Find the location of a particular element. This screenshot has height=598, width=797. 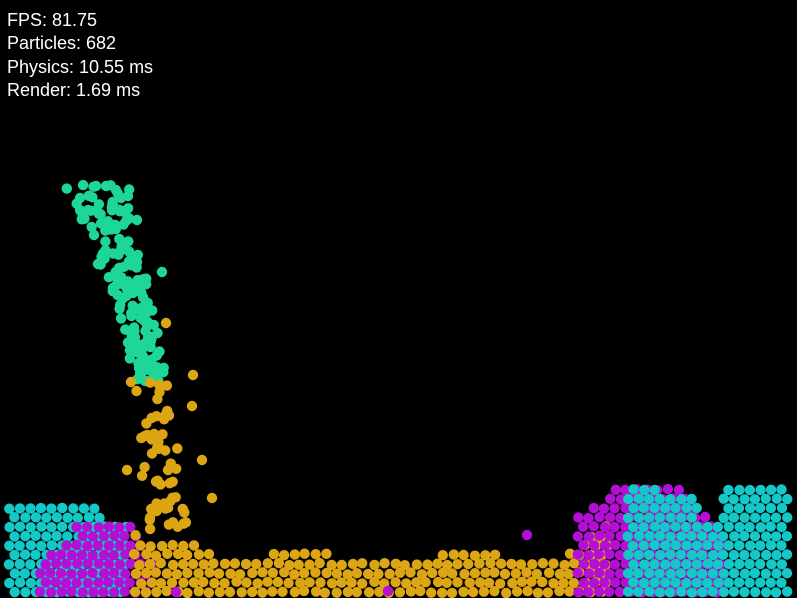

fps-readout: FPS: 81.75 is located at coordinates (52, 20).